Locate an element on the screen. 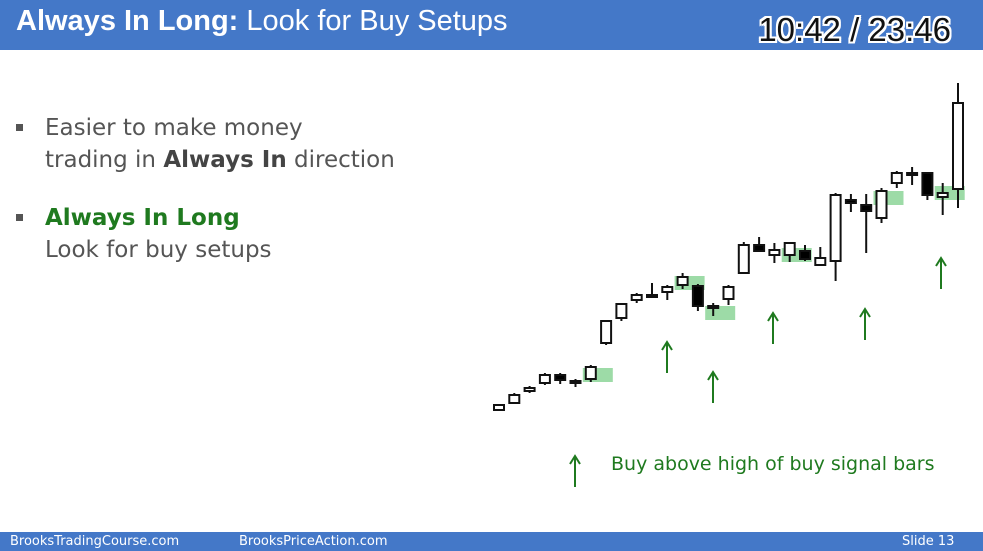  footer-left: BrooksTradingCourse.com is located at coordinates (95, 541).